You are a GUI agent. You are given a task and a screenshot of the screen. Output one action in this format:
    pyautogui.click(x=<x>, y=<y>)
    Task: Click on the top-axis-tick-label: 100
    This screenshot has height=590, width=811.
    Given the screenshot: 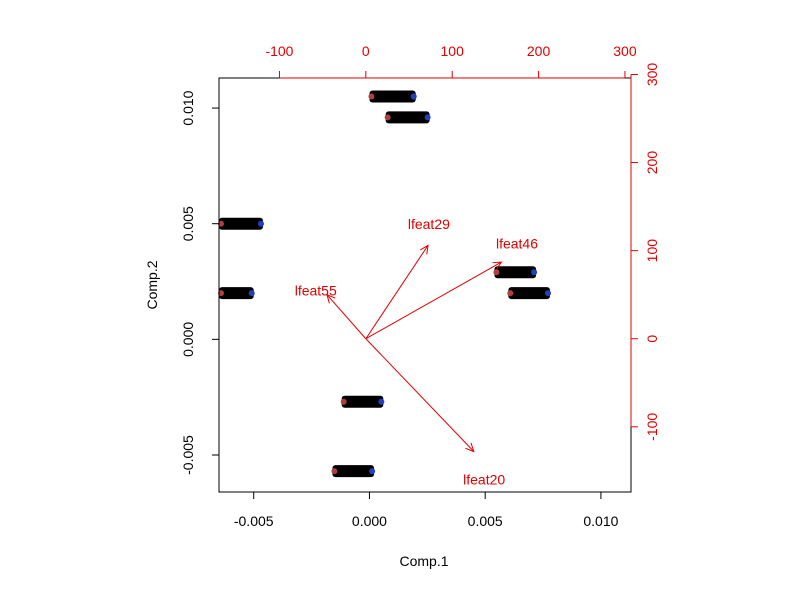 What is the action you would take?
    pyautogui.click(x=453, y=51)
    